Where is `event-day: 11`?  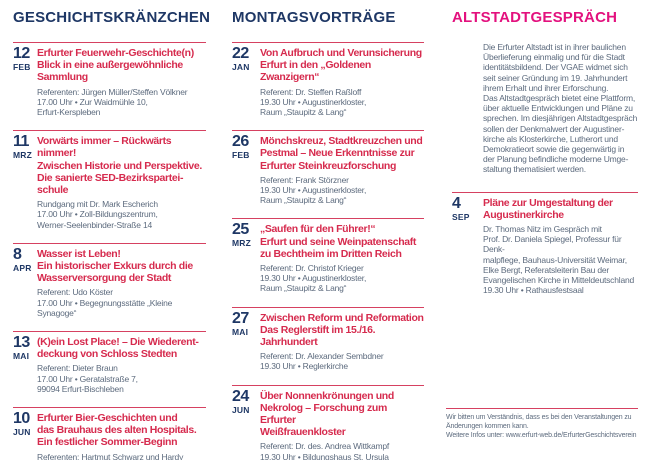 event-day: 11 is located at coordinates (21, 142).